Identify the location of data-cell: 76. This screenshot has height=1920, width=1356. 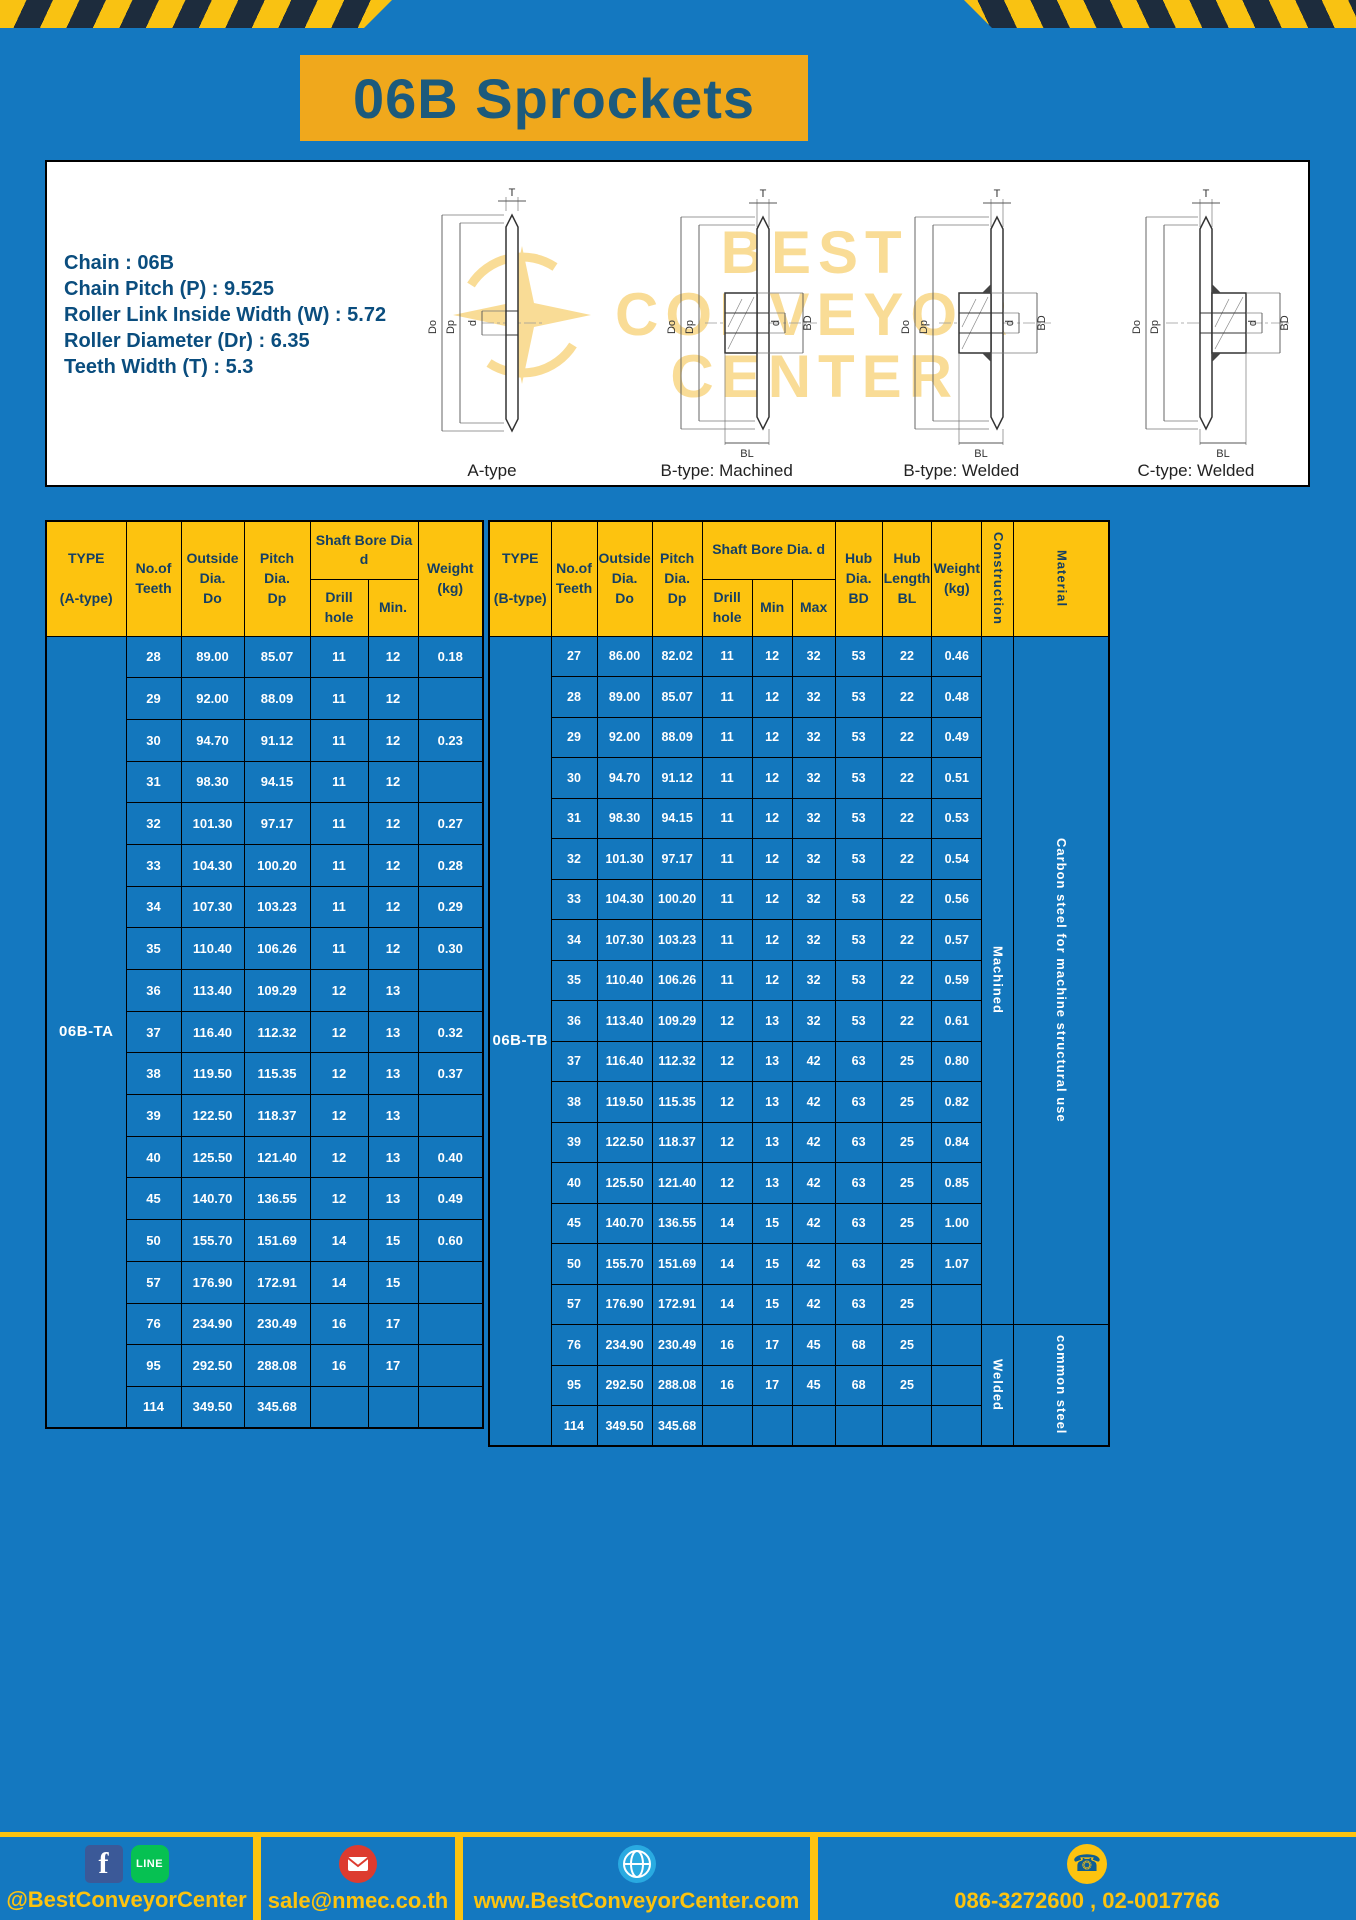
(153, 1324).